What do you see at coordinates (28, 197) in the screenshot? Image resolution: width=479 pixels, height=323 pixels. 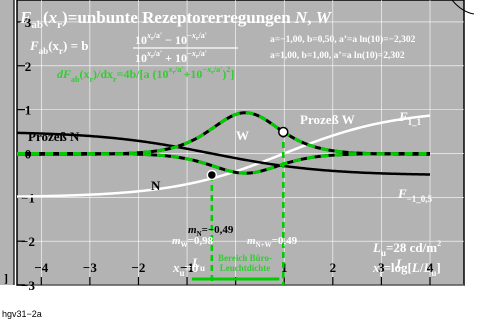 I see `y-tick-label-2: −1` at bounding box center [28, 197].